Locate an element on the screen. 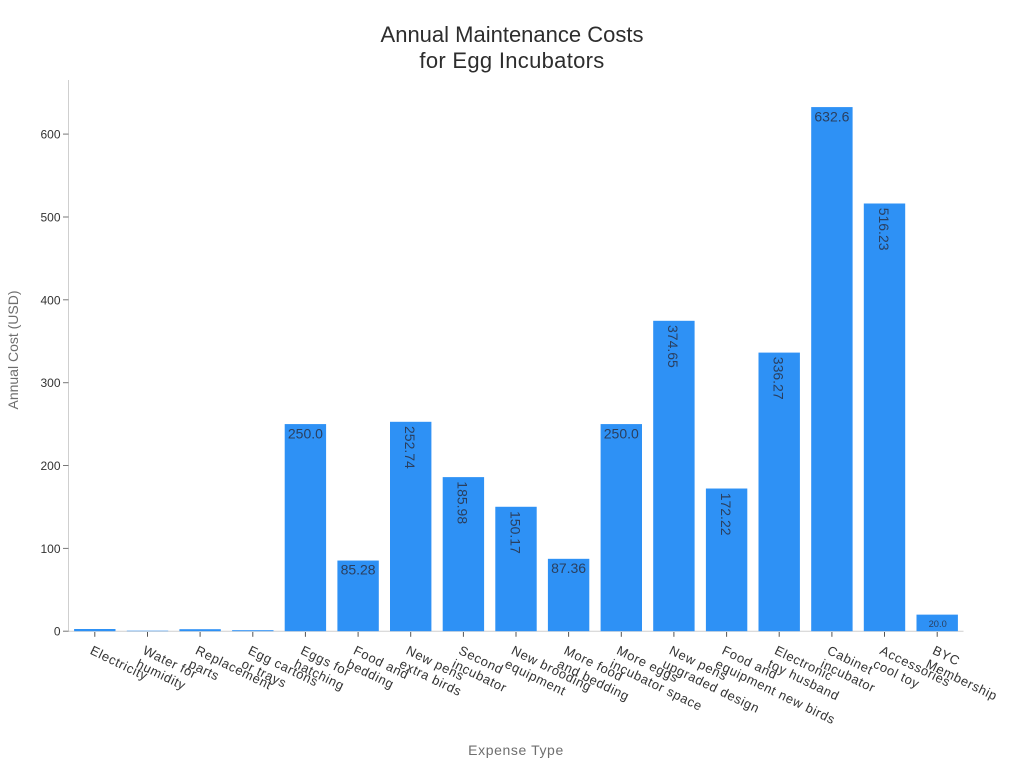  svg-text: 500 is located at coordinates (50, 218).